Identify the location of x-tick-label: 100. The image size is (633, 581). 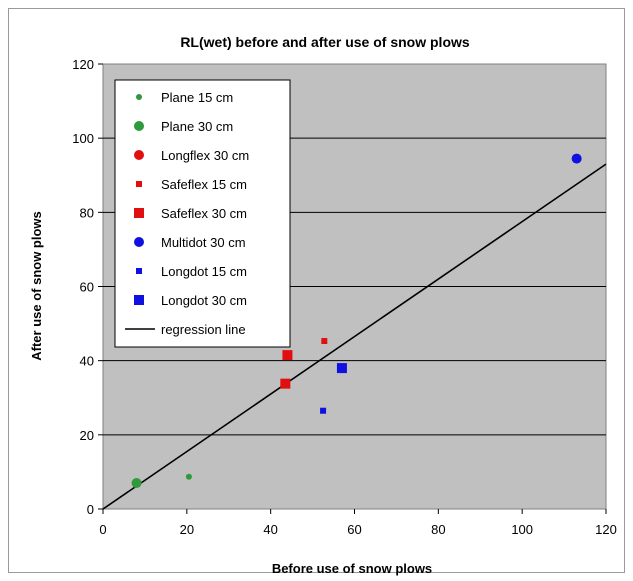
(522, 529).